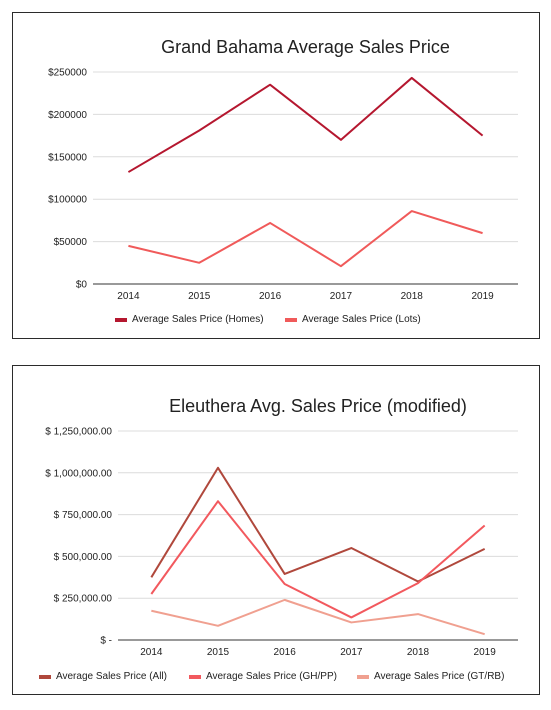  What do you see at coordinates (78, 473) in the screenshot?
I see `y-tick-label: $ 1,000,000.00` at bounding box center [78, 473].